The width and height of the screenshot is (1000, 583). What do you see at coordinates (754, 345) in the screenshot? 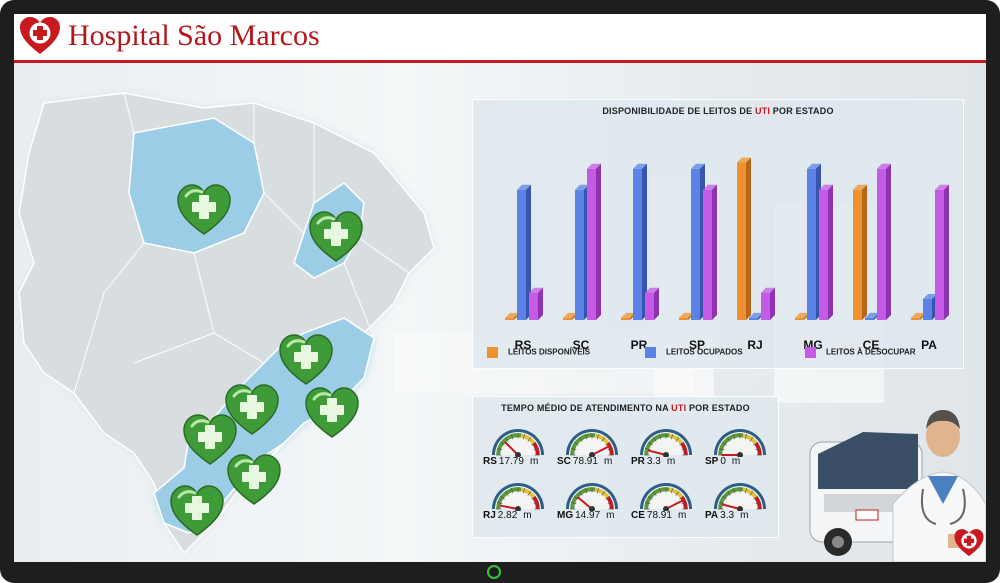
I see `category-label-rj: RJ` at bounding box center [754, 345].